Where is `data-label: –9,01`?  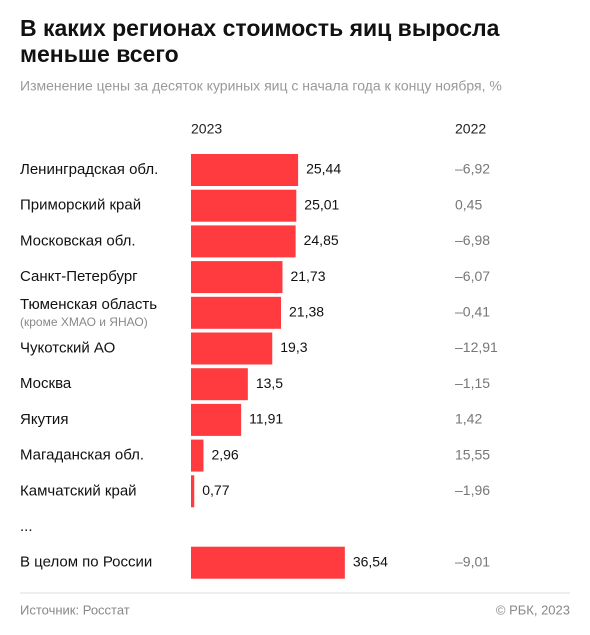
data-label: –9,01 is located at coordinates (472, 561).